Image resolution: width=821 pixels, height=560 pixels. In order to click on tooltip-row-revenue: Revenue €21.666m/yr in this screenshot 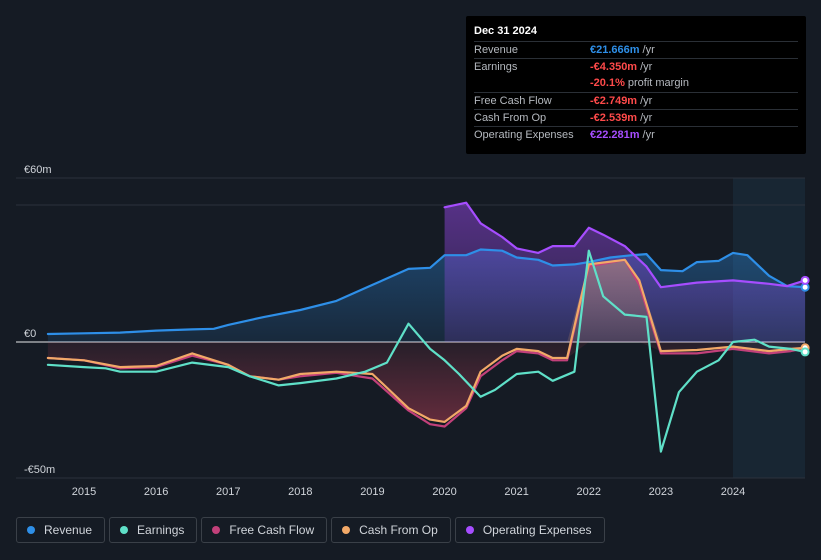, I will do `click(636, 50)`.